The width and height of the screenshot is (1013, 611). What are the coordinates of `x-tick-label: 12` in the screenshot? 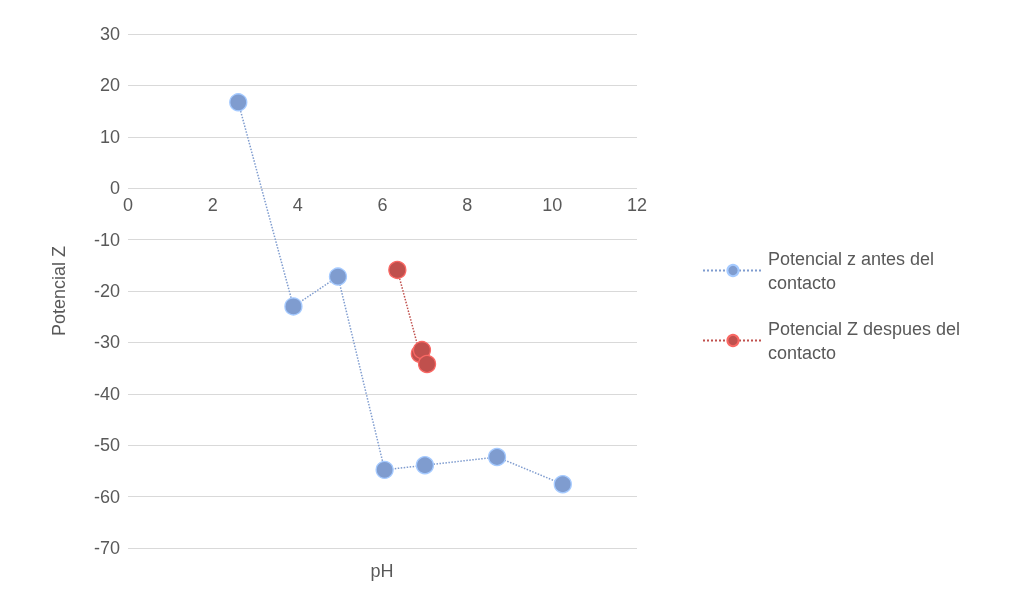 It's located at (637, 205).